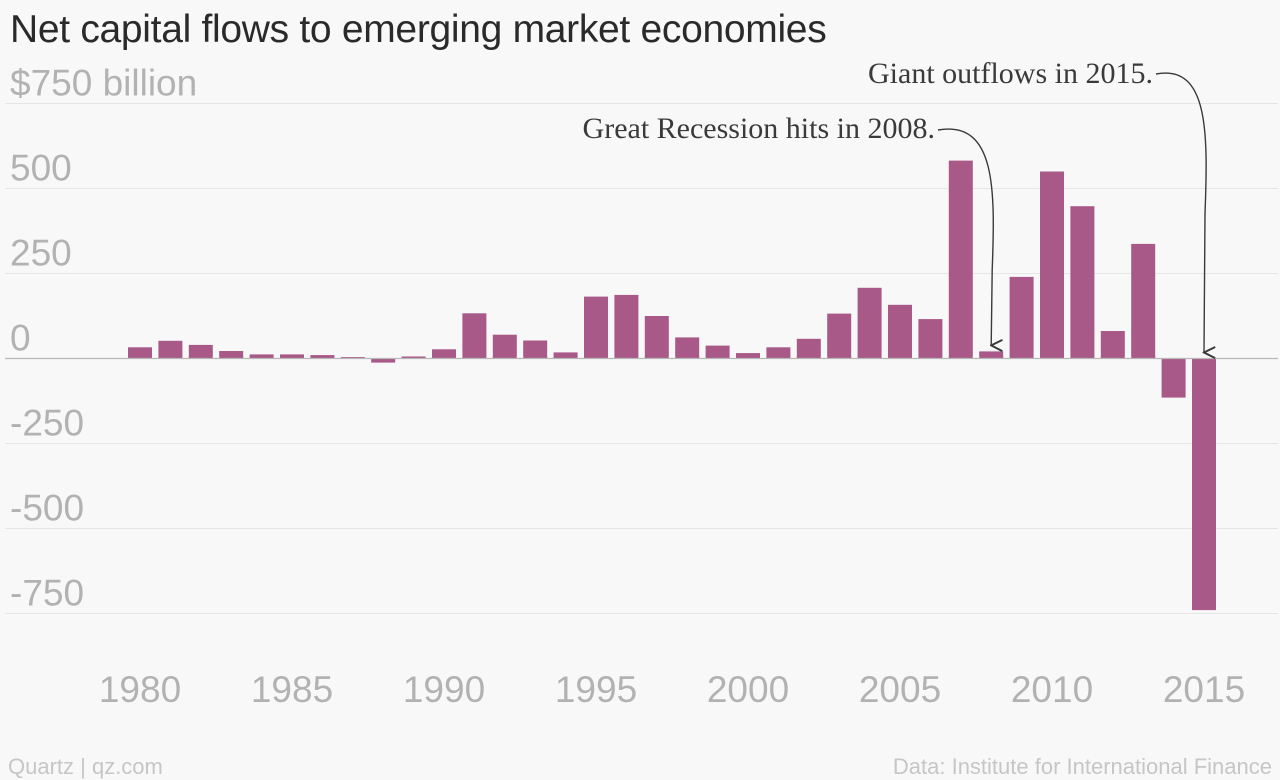 The height and width of the screenshot is (780, 1280). What do you see at coordinates (900, 689) in the screenshot?
I see `x-tick-label: 2005` at bounding box center [900, 689].